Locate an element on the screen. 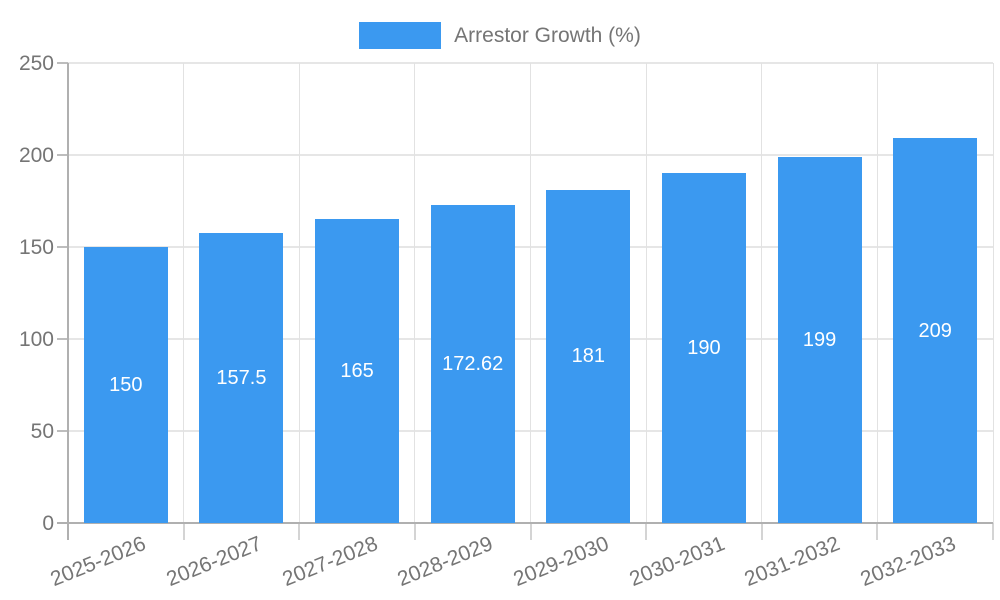 The image size is (1000, 600). x-axis-label: 2031-2032 is located at coordinates (792, 561).